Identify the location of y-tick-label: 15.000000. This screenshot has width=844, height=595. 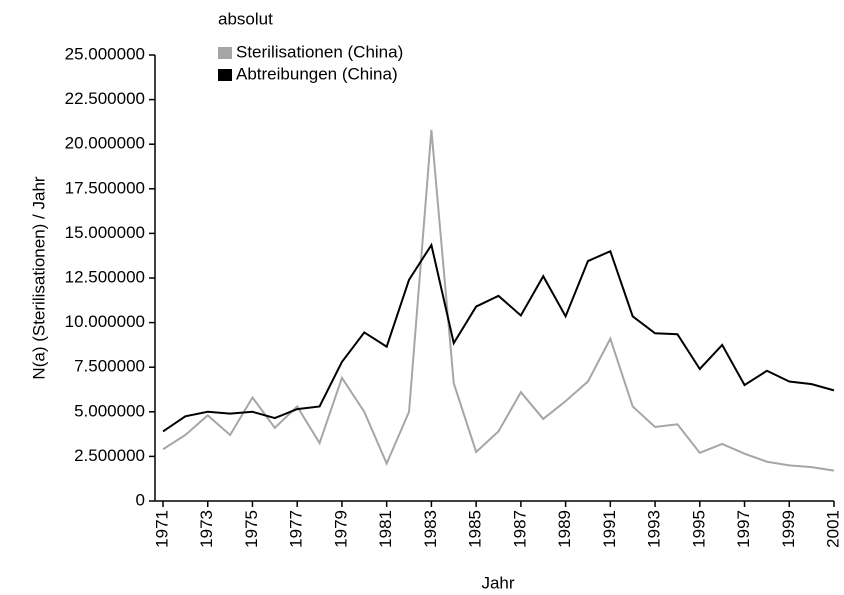
(105, 232).